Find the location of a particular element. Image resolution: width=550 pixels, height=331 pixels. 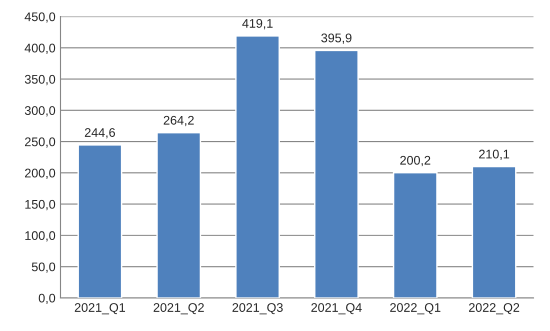

data-label: 200,2 is located at coordinates (415, 161).